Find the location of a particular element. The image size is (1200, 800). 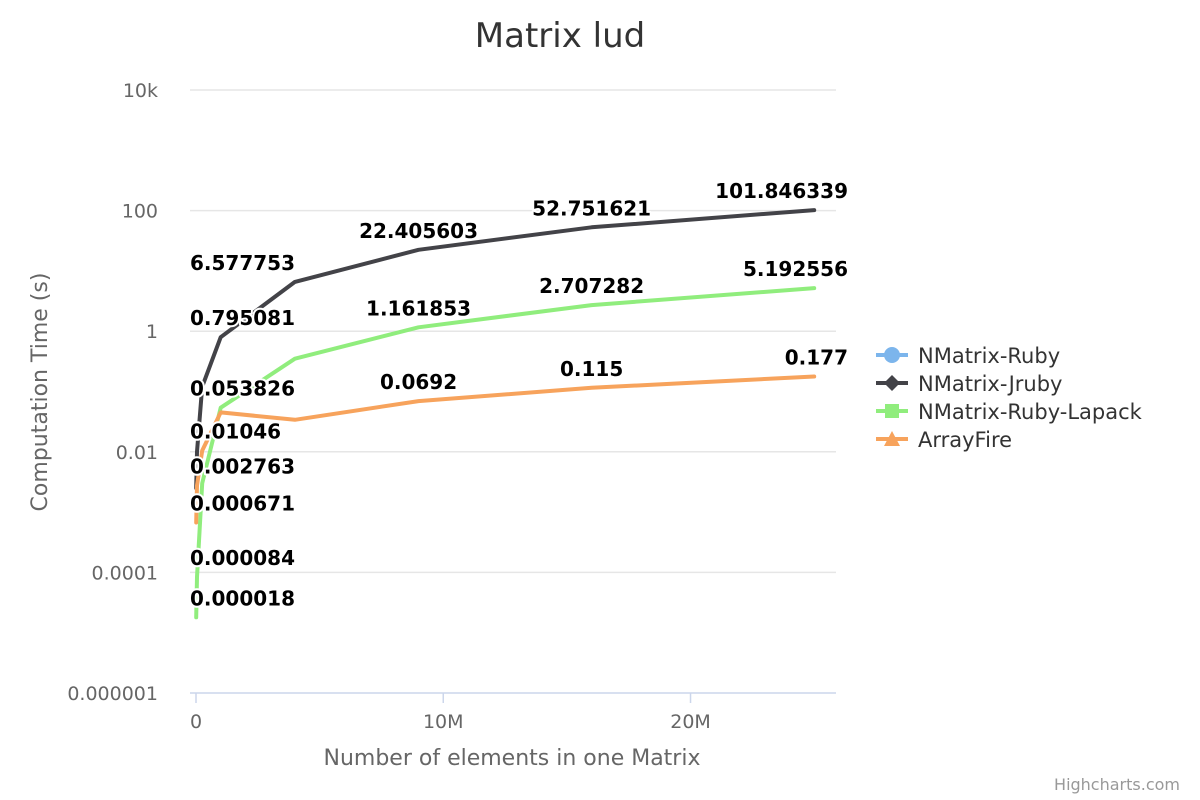

data-label: 101.846339 is located at coordinates (781, 191).